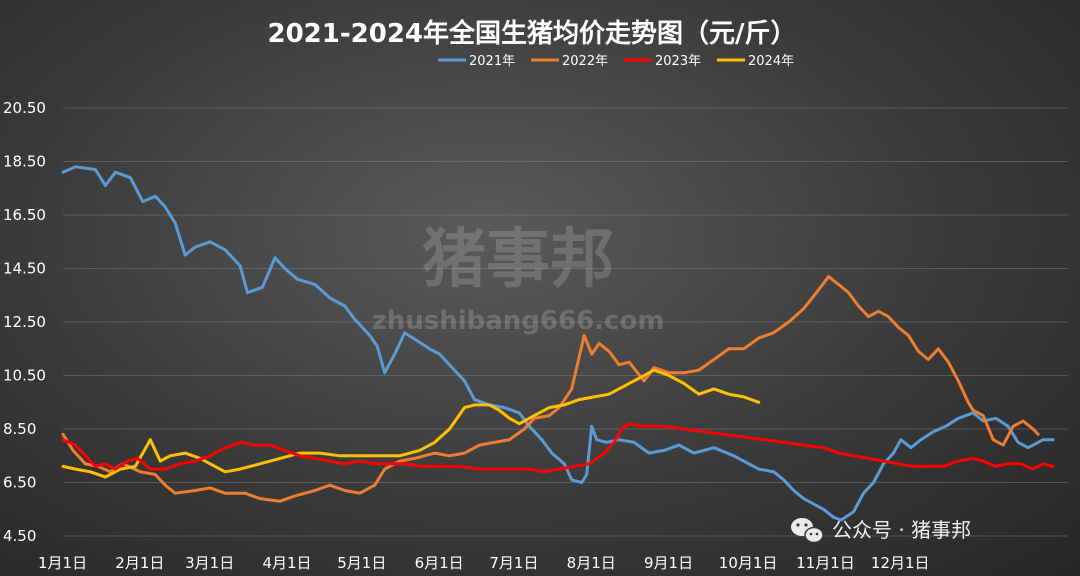  Describe the element at coordinates (668, 563) in the screenshot. I see `x-tick-label: 9月1日` at that location.